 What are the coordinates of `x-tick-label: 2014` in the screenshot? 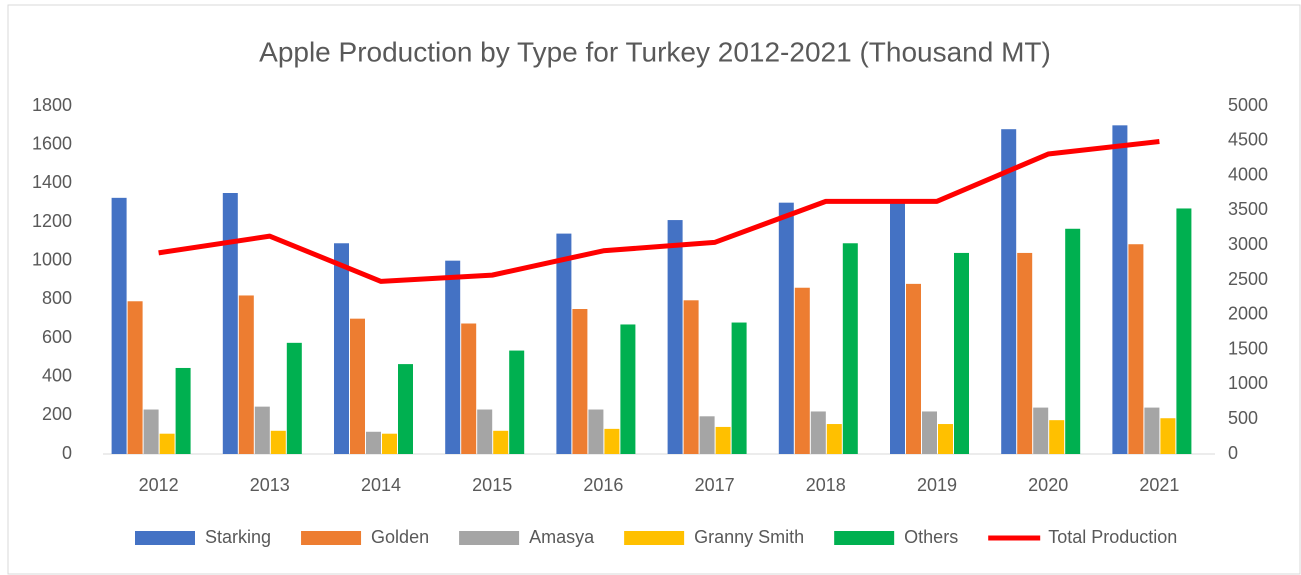 It's located at (381, 485).